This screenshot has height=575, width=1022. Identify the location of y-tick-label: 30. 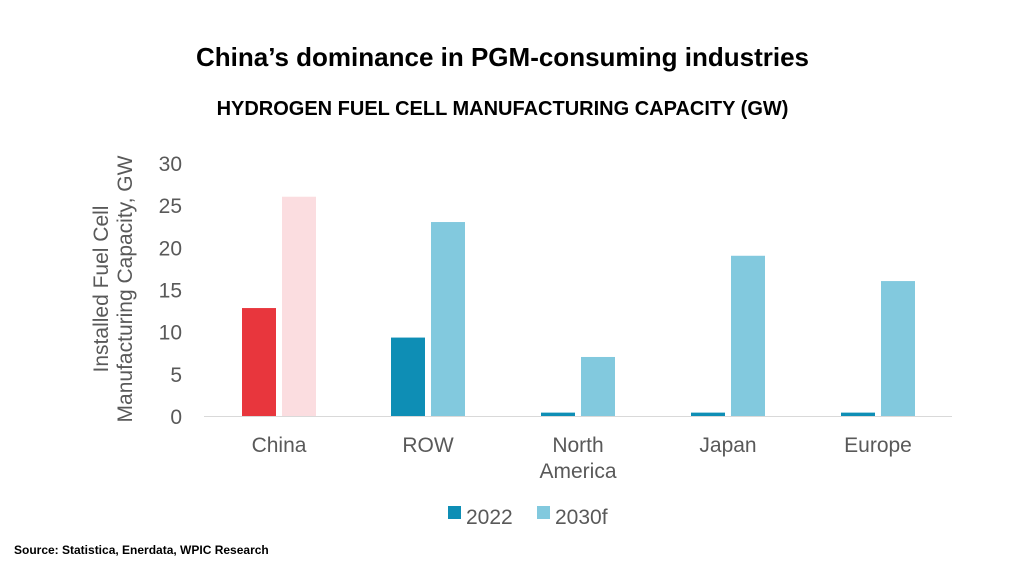
(170, 164).